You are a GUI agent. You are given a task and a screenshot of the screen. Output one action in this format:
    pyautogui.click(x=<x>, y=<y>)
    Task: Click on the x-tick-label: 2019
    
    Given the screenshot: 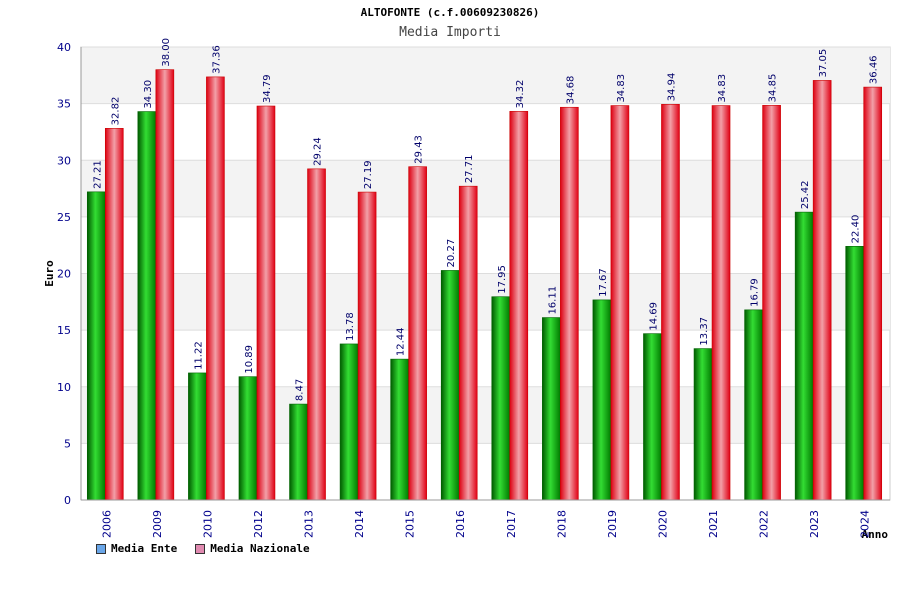 What is the action you would take?
    pyautogui.click(x=612, y=524)
    